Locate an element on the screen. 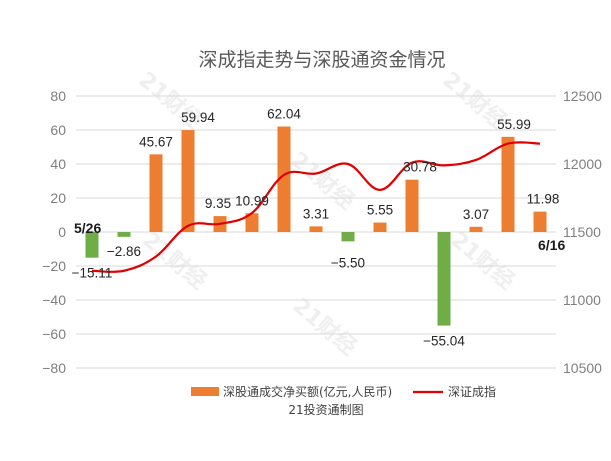 The image size is (611, 461). bar-value-label: 11.98 is located at coordinates (543, 199).